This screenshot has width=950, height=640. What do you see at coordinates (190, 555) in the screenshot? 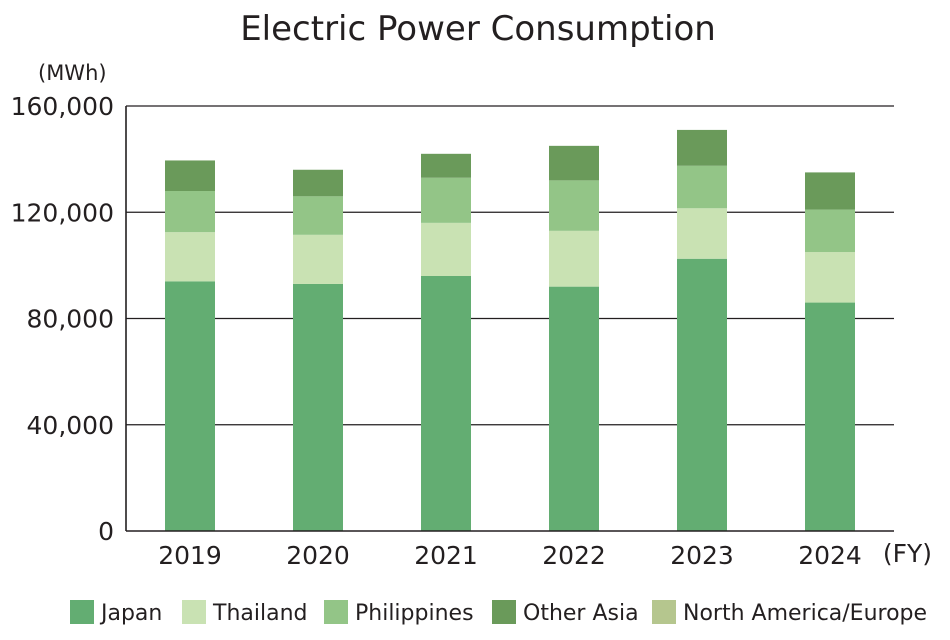
I see `x-tick-label: 2019` at bounding box center [190, 555].